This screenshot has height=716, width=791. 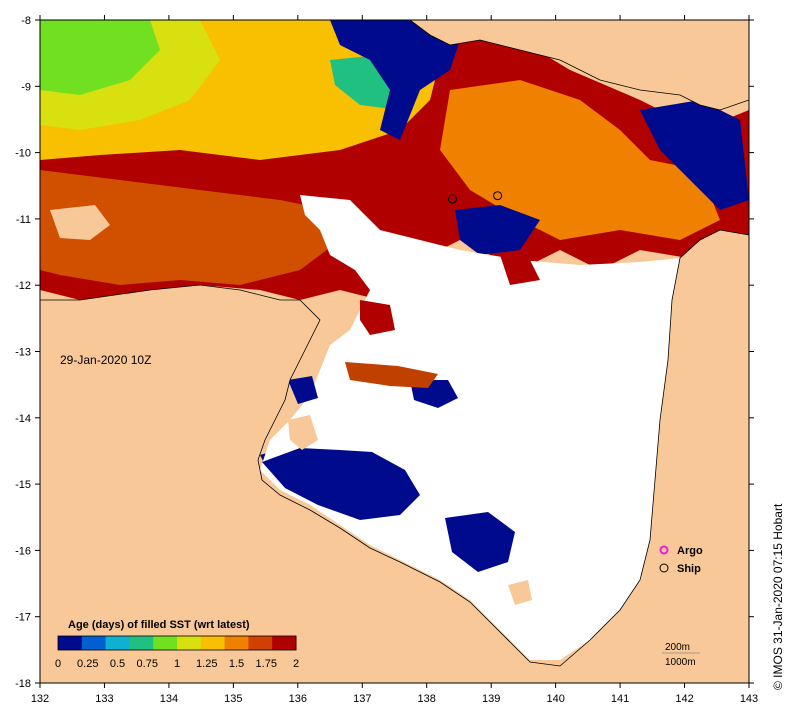 What do you see at coordinates (23, 618) in the screenshot?
I see `y-tick-label: -17` at bounding box center [23, 618].